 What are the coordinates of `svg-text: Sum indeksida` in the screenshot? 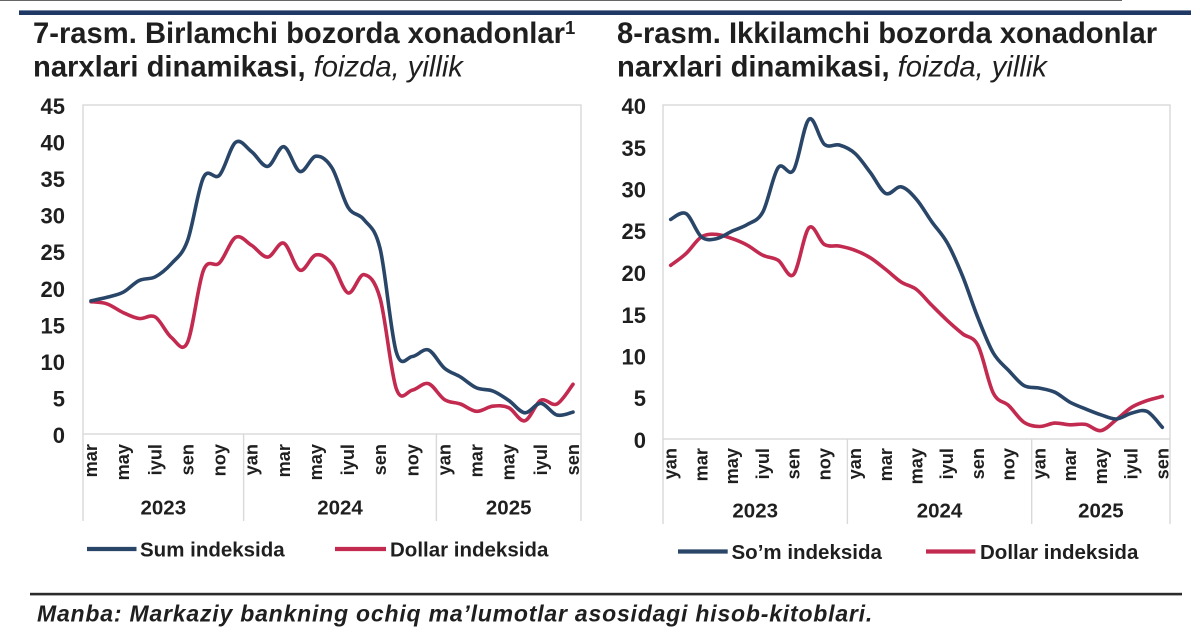 It's located at (212, 549).